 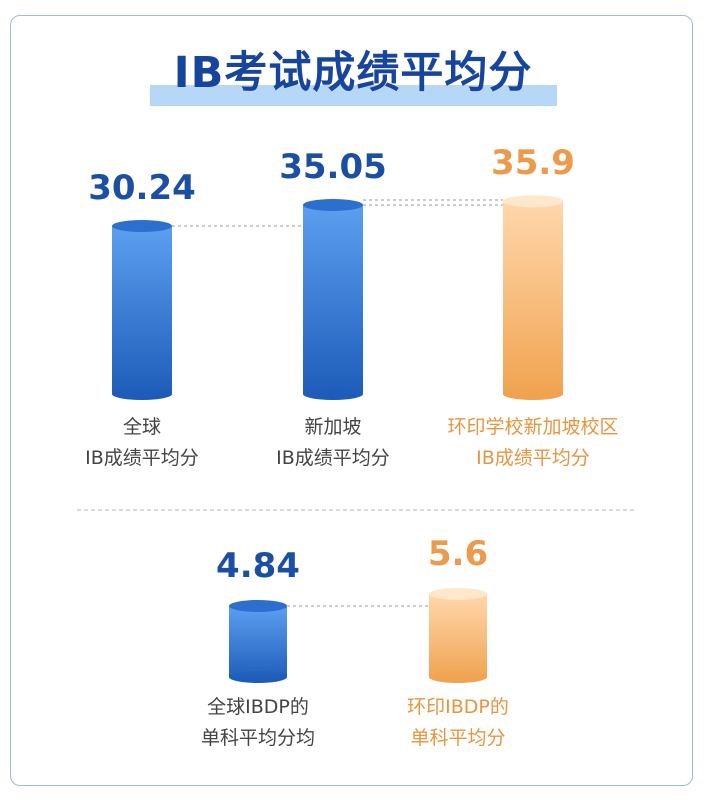 I want to click on category-label: 环印IBDP的 单科平均分, so click(x=458, y=723).